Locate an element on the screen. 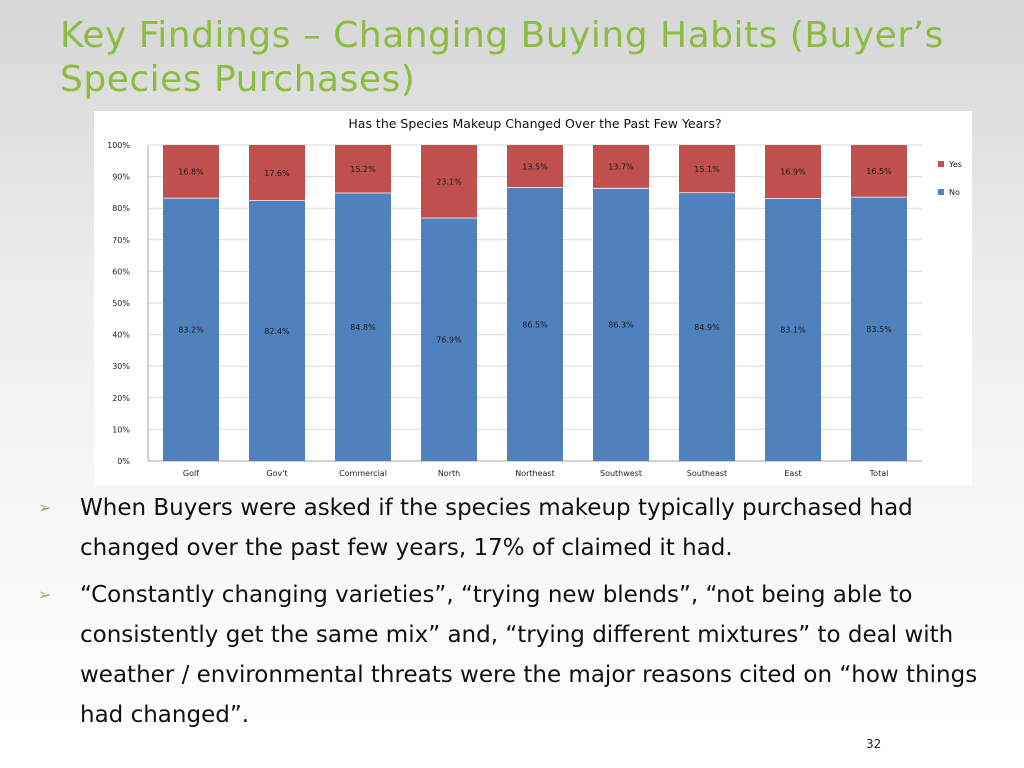  data-label-no: 84.9% is located at coordinates (707, 327).